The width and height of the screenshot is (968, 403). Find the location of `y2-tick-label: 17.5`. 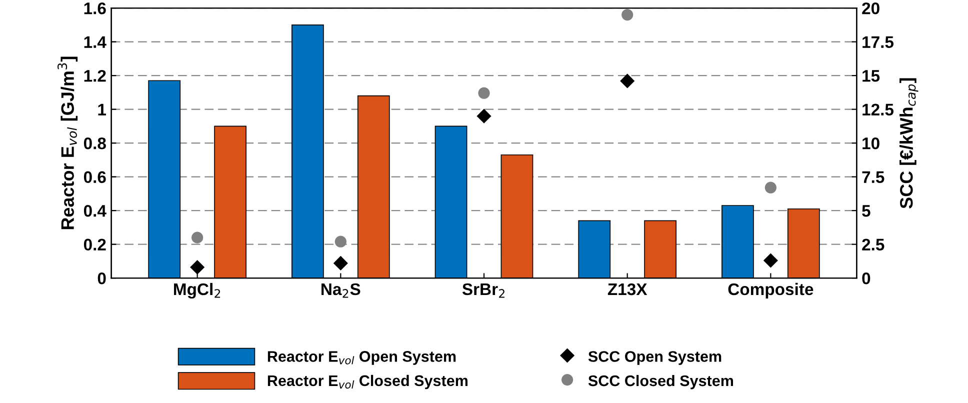

y2-tick-label: 17.5 is located at coordinates (878, 42).